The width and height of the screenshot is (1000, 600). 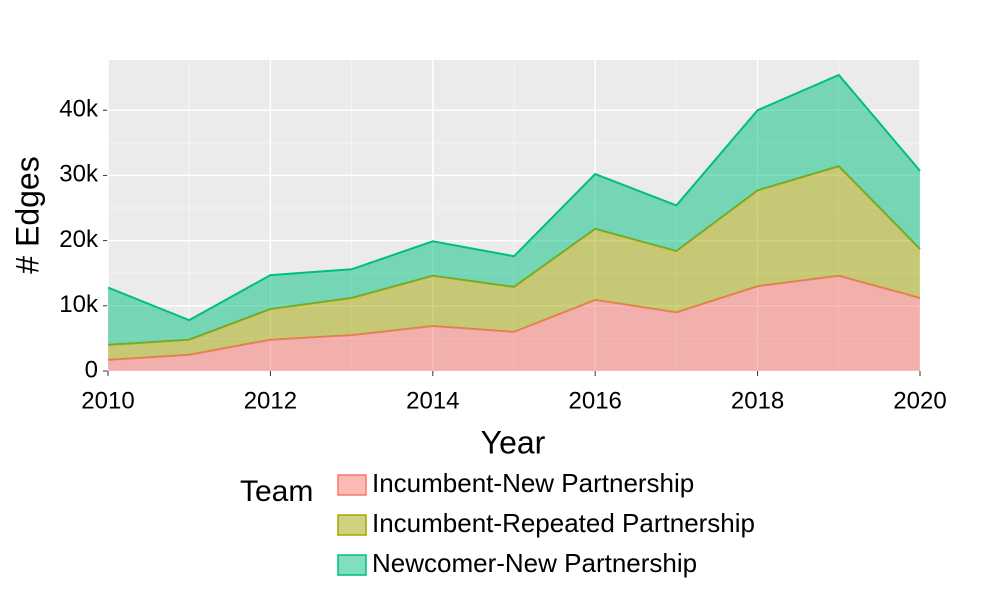 What do you see at coordinates (79, 174) in the screenshot?
I see `y-tick-label: 30k` at bounding box center [79, 174].